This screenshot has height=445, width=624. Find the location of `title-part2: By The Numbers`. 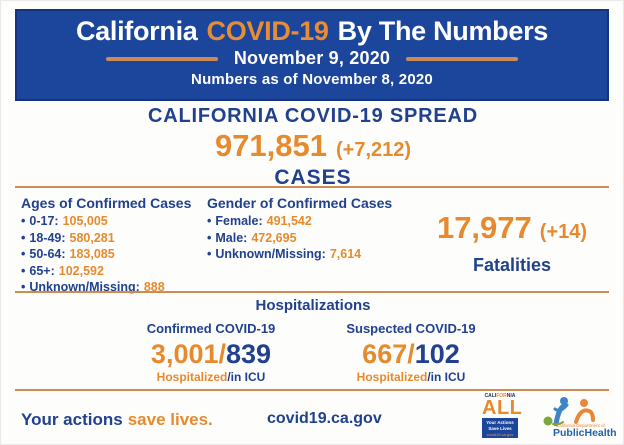

title-part2: By The Numbers is located at coordinates (443, 31).